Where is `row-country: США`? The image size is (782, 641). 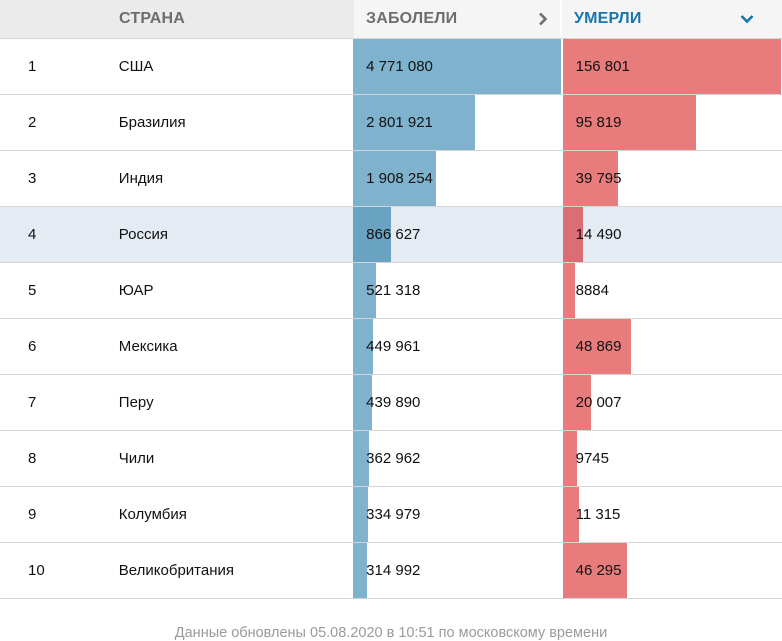 row-country: США is located at coordinates (136, 66).